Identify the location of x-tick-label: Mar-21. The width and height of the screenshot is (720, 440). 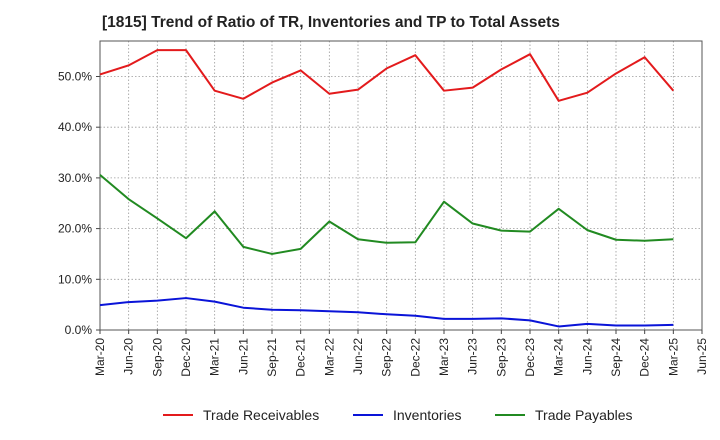
(215, 357).